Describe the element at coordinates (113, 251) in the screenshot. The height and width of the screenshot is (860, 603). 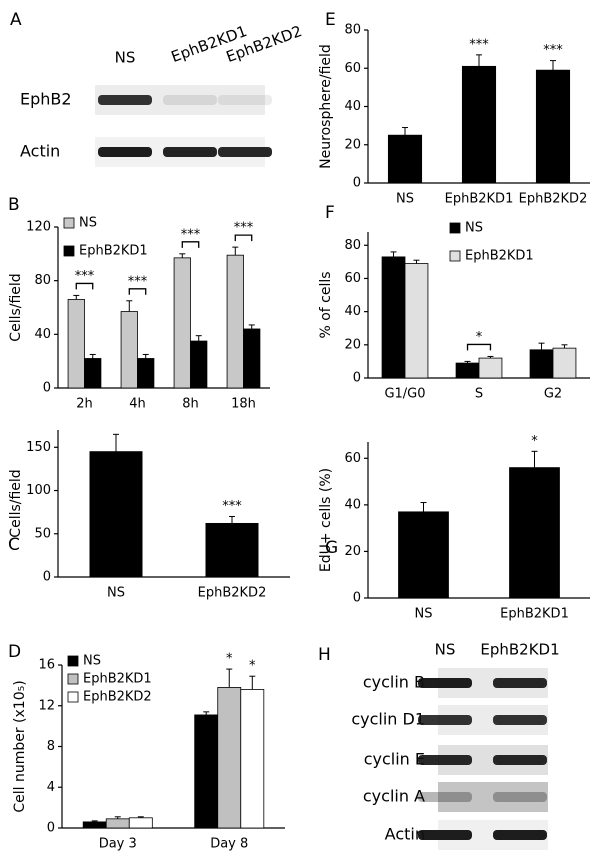
I see `legend-label: EphB2KD1` at that location.